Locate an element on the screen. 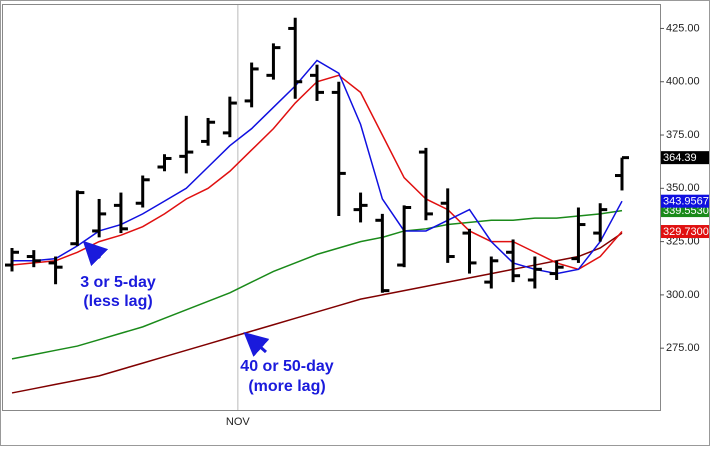  y-tick-label: 375.00 is located at coordinates (683, 135).